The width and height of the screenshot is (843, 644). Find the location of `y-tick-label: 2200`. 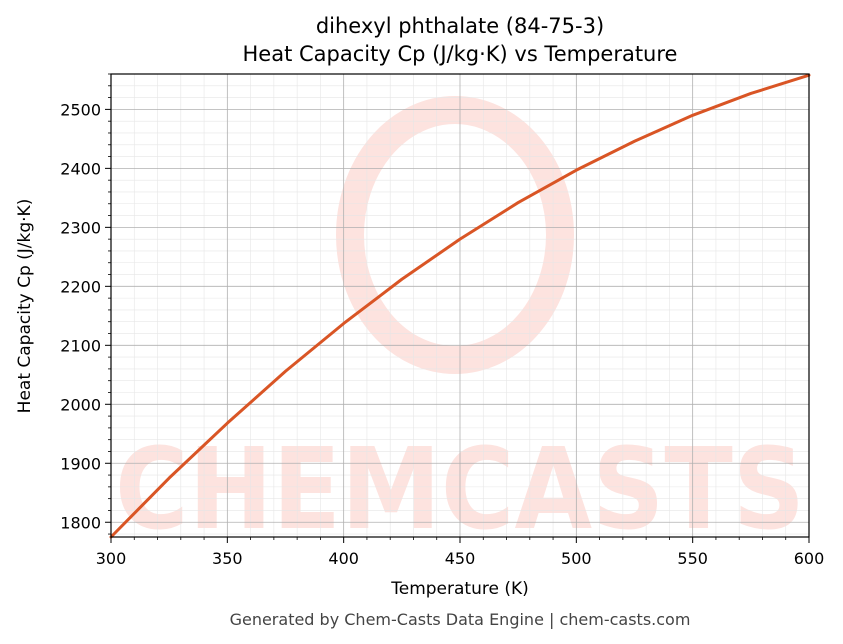

y-tick-label: 2200 is located at coordinates (80, 286).